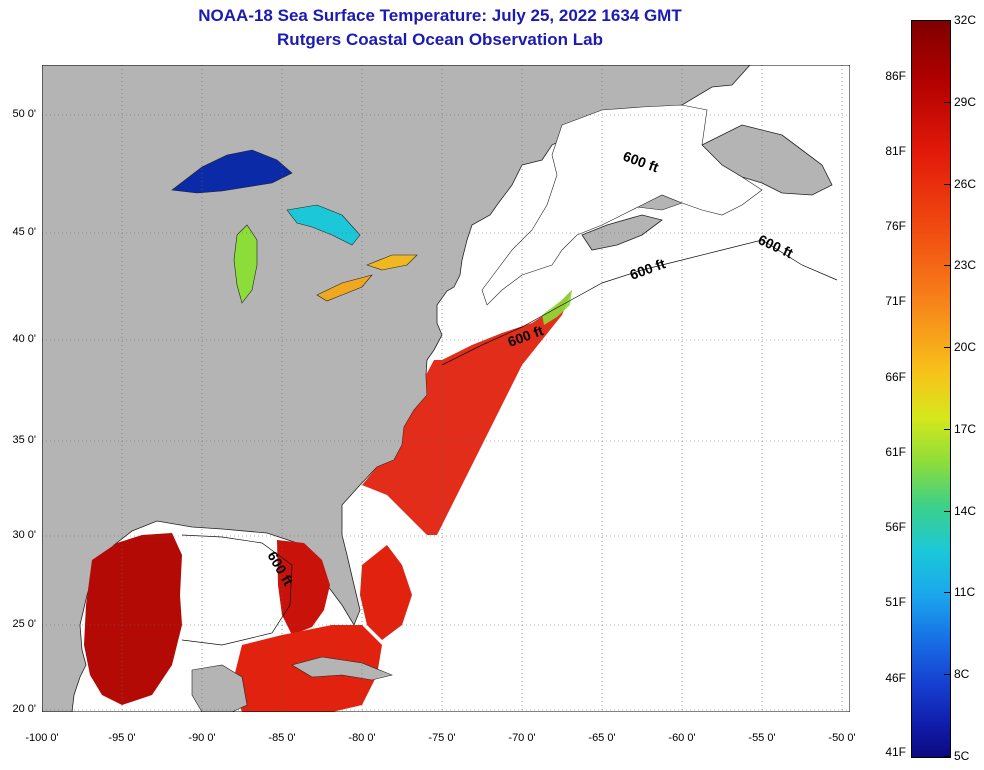 Image resolution: width=984 pixels, height=770 pixels. I want to click on colorbar-celsius-label: 29C, so click(965, 101).